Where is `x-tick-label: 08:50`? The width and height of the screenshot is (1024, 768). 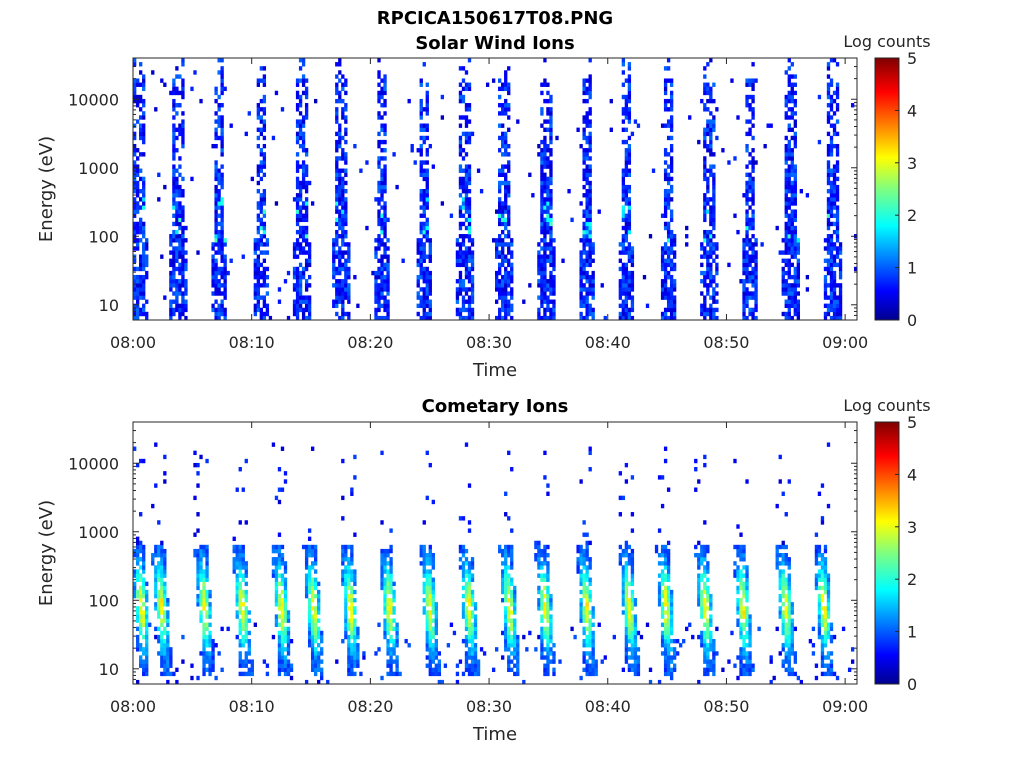
x-tick-label: 08:50 is located at coordinates (726, 342).